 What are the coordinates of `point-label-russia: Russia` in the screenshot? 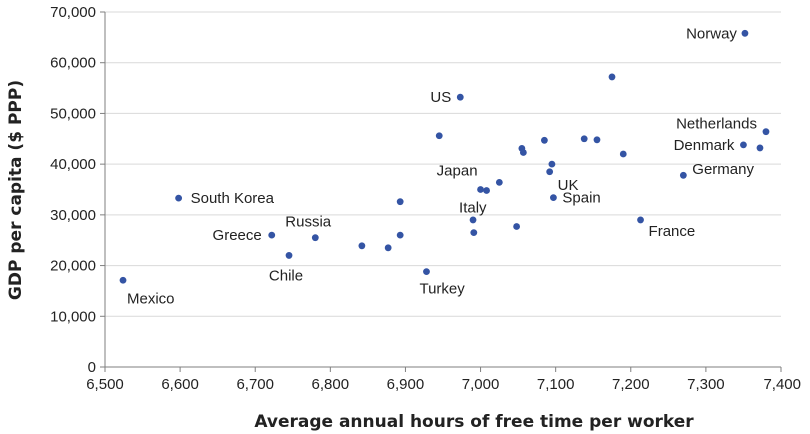 It's located at (308, 222).